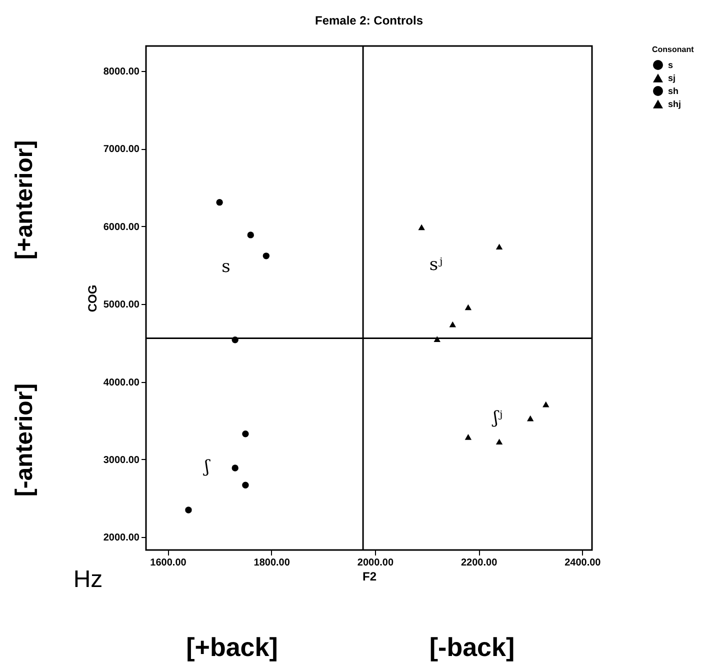 The width and height of the screenshot is (713, 669). What do you see at coordinates (675, 104) in the screenshot?
I see `legend-label: shj` at bounding box center [675, 104].